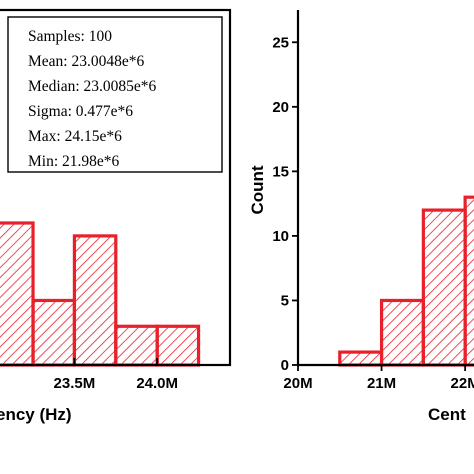 This screenshot has width=474, height=474. I want to click on right-y-tick-label-2: 10, so click(280, 236).